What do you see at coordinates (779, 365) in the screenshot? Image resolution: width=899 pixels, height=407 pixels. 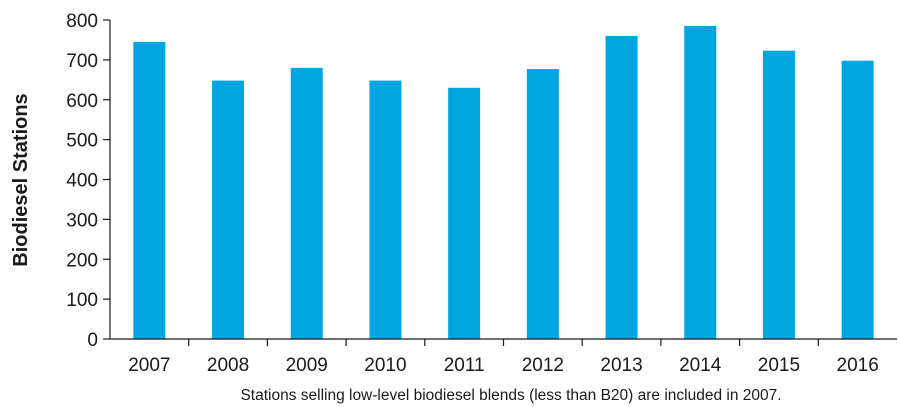 I see `x-tick-label: 2015` at bounding box center [779, 365].